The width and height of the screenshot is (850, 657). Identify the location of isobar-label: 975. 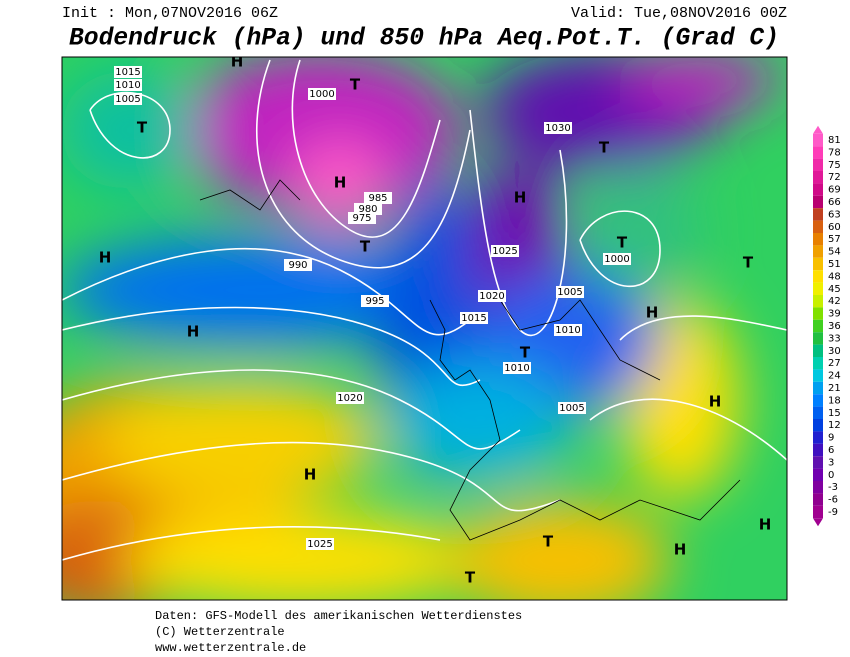
(361, 218).